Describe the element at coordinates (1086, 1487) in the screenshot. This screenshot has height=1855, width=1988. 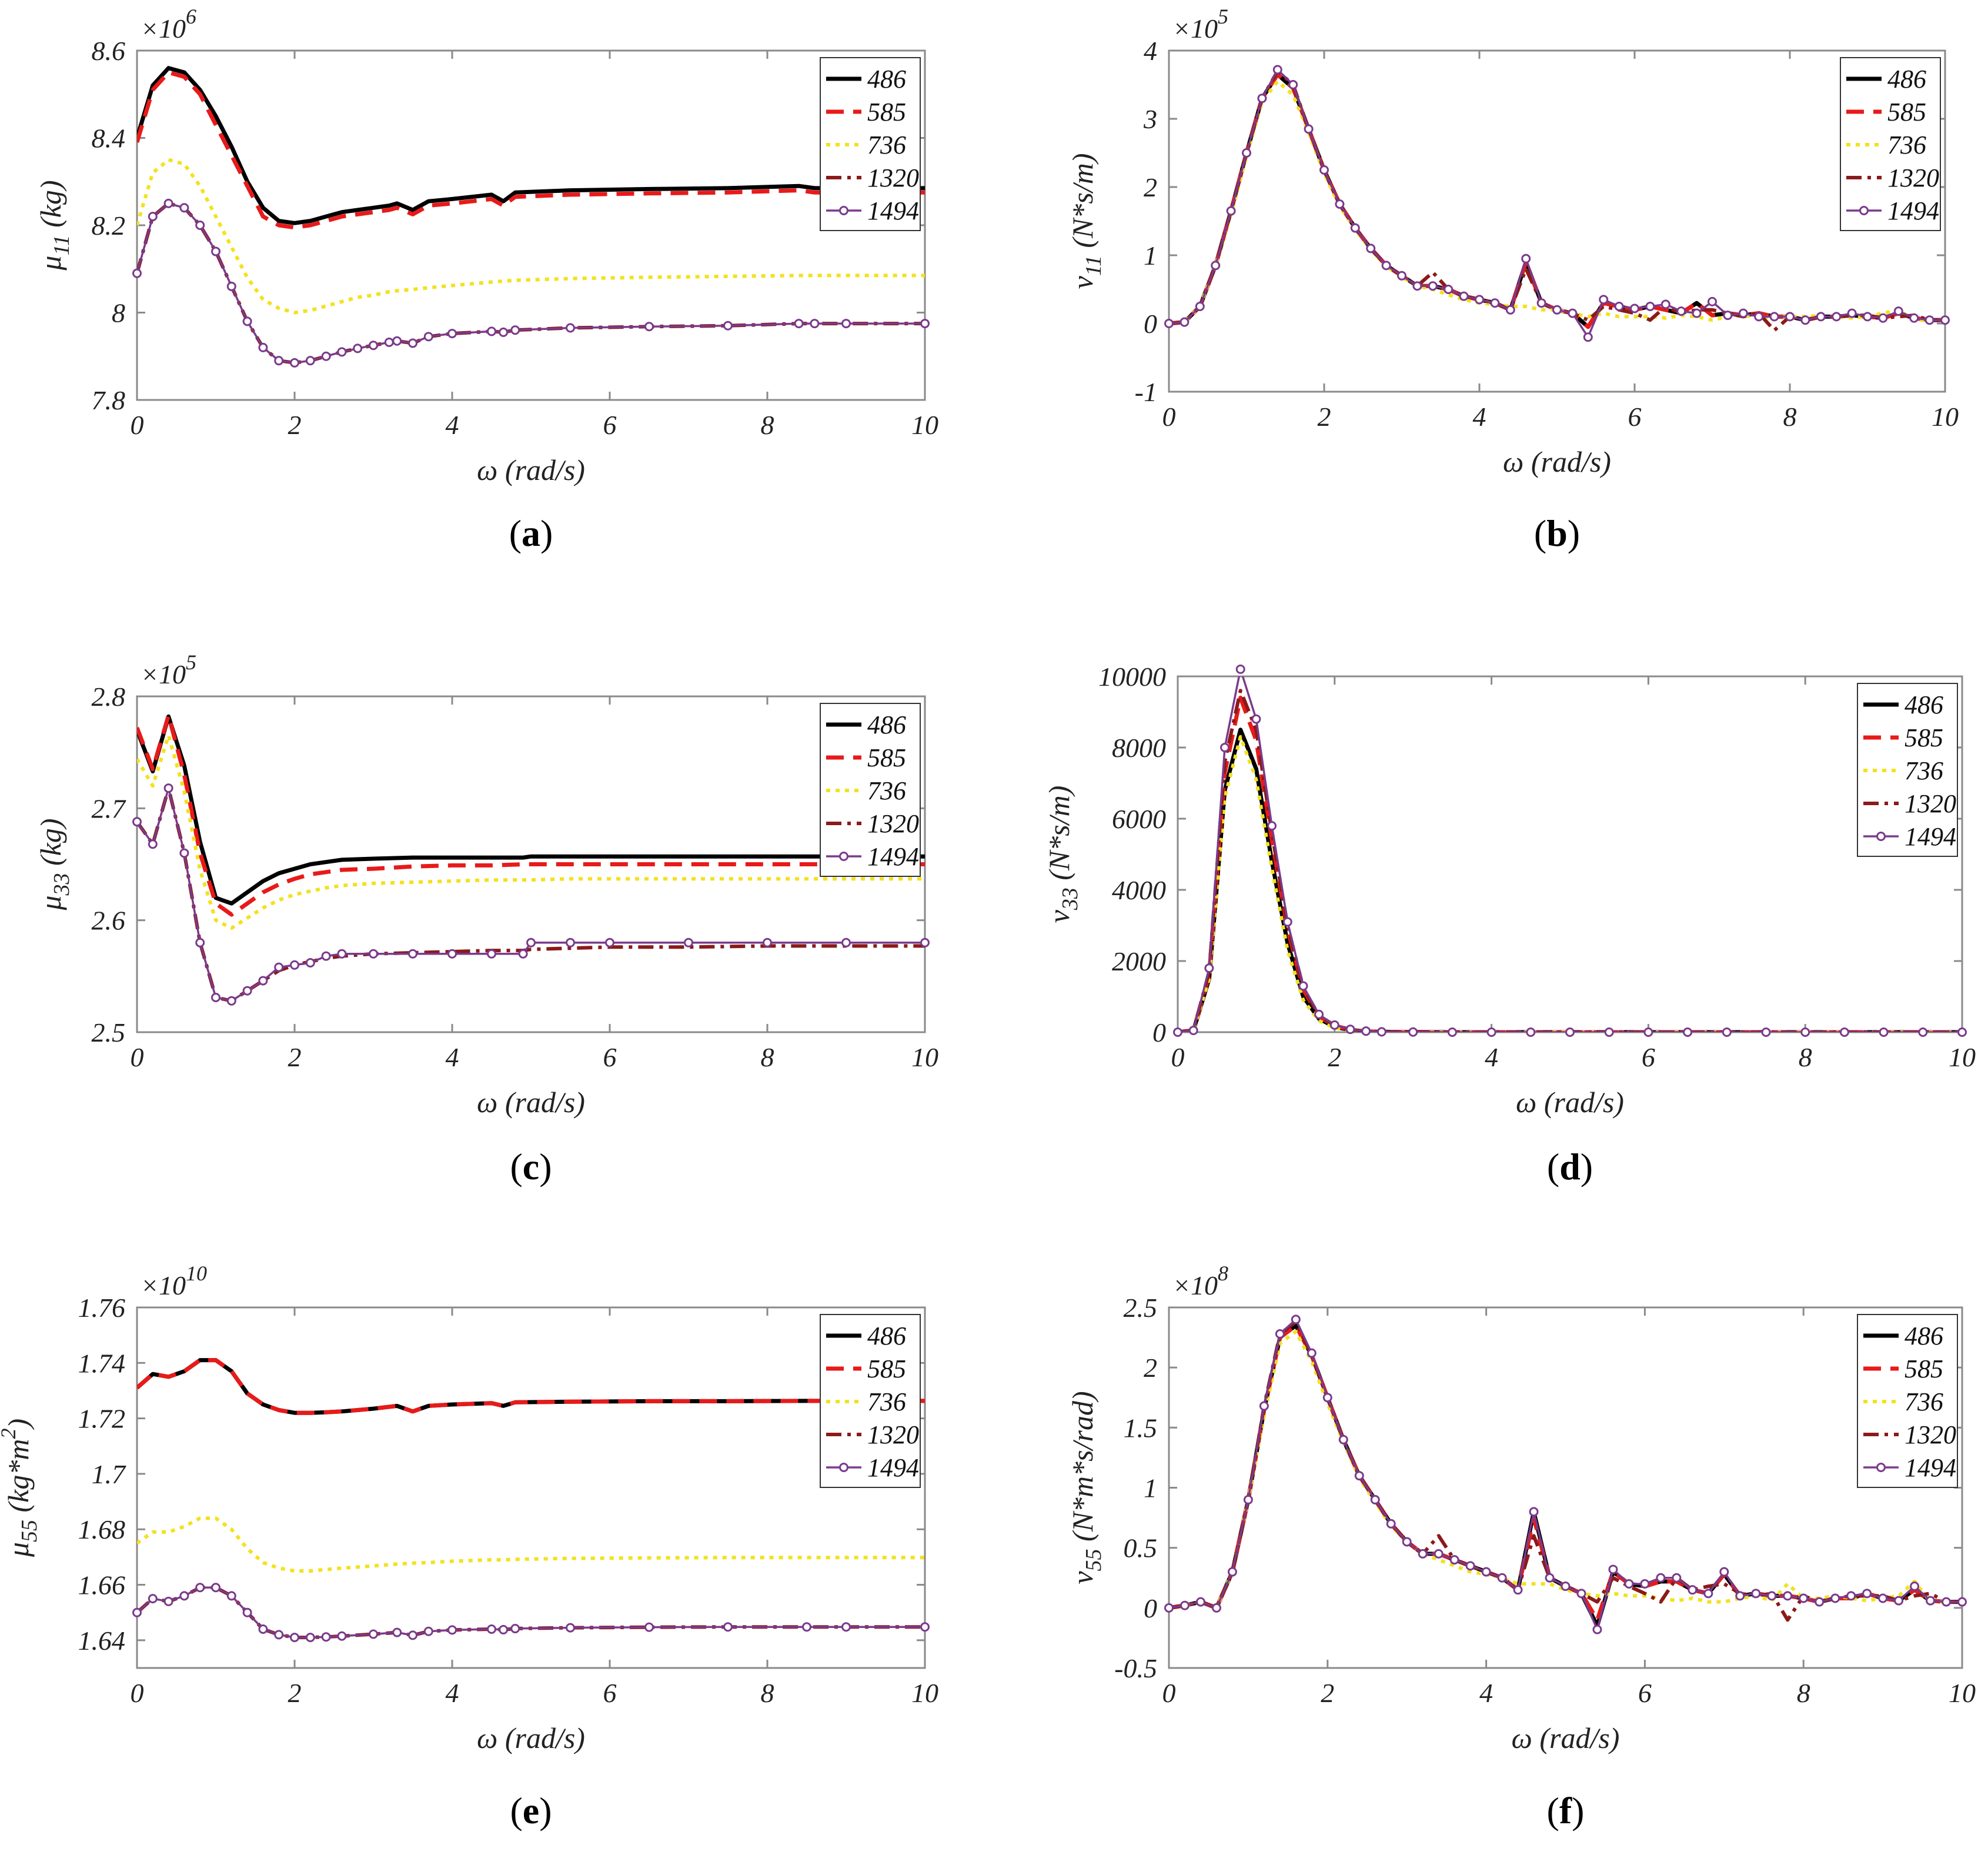
I see `y-axis-label: ν55 (N*m*s/rad)` at that location.